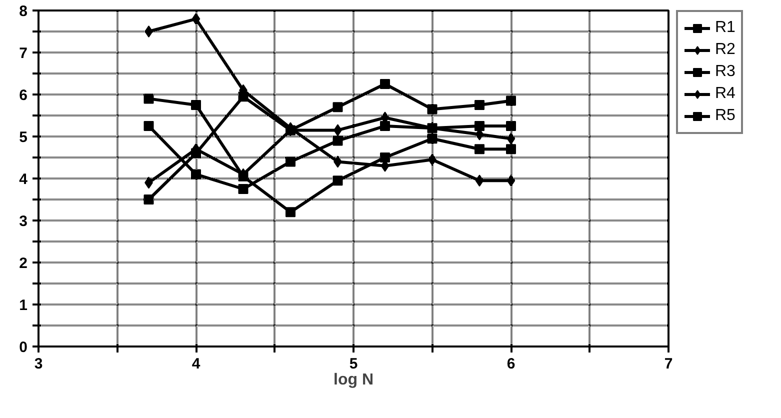 The image size is (781, 418). Describe the element at coordinates (725, 72) in the screenshot. I see `legend-label: R3` at that location.